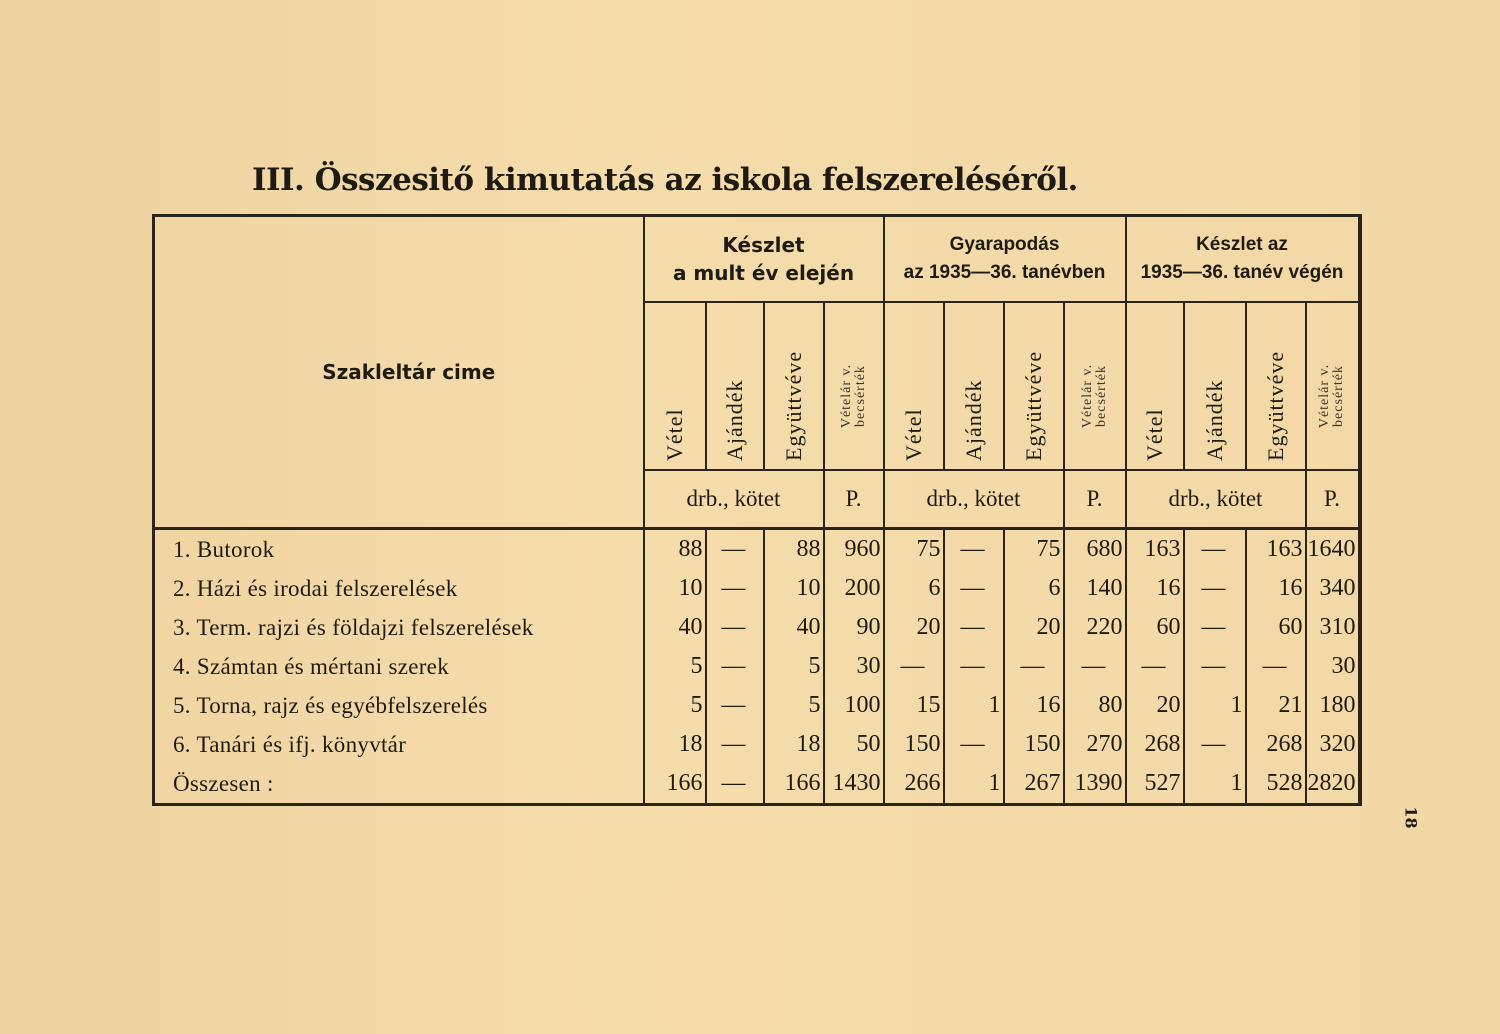 Image resolution: width=1500 pixels, height=1034 pixels. I want to click on cell-value: 15, so click(913, 705).